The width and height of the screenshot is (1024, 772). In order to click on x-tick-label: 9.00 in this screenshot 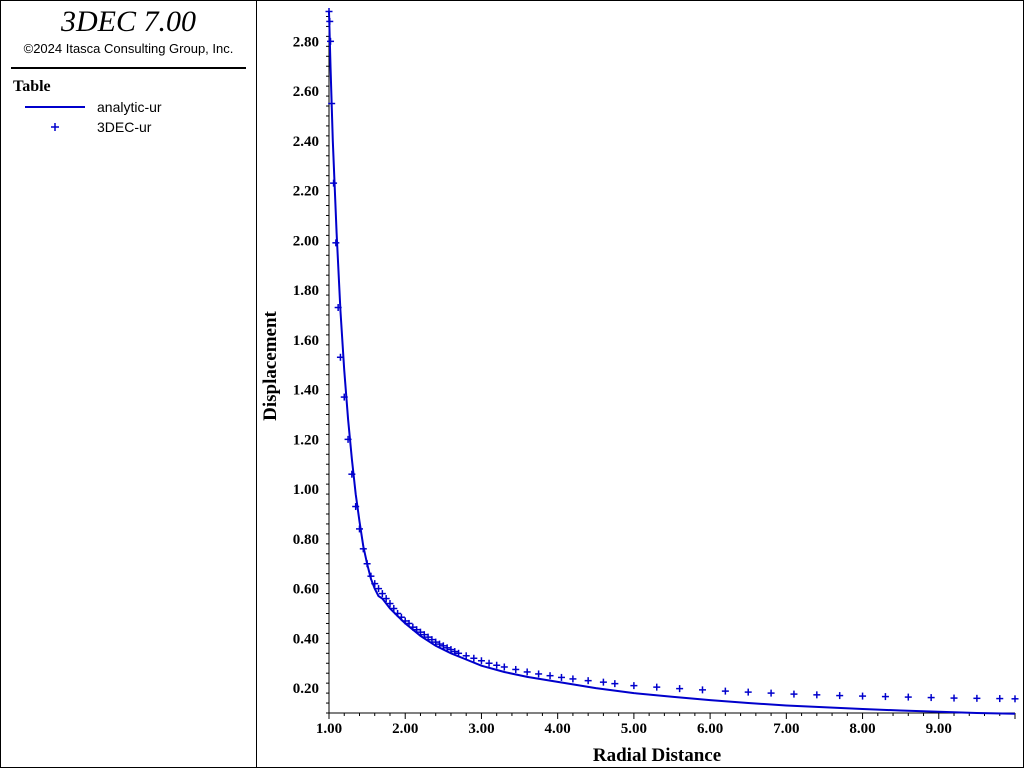, I will do `click(939, 729)`.